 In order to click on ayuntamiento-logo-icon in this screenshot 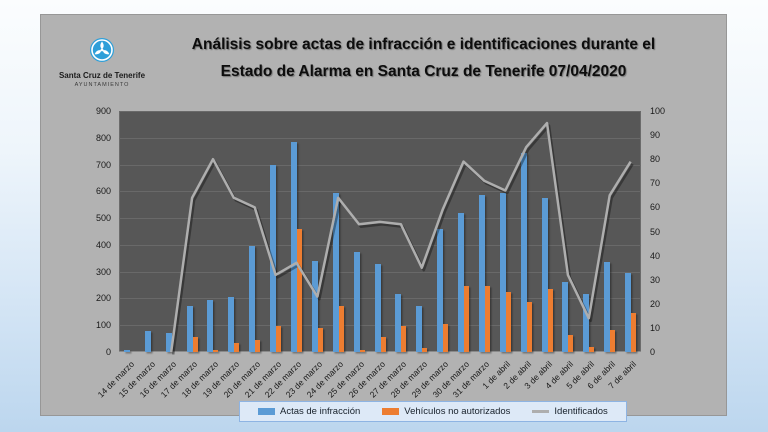, I will do `click(102, 52)`.